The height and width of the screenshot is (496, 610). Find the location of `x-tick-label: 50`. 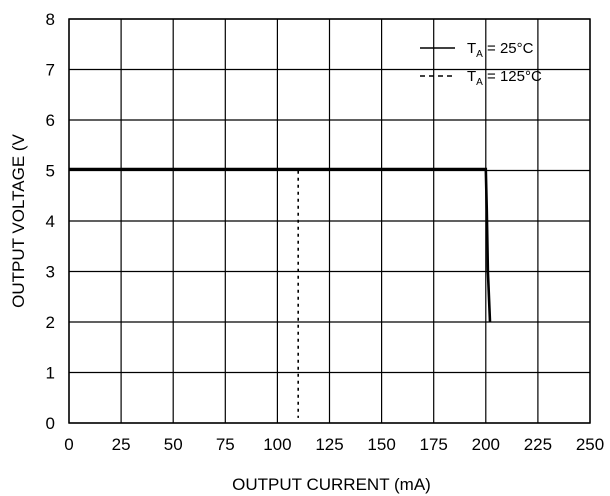

x-tick-label: 50 is located at coordinates (173, 444).